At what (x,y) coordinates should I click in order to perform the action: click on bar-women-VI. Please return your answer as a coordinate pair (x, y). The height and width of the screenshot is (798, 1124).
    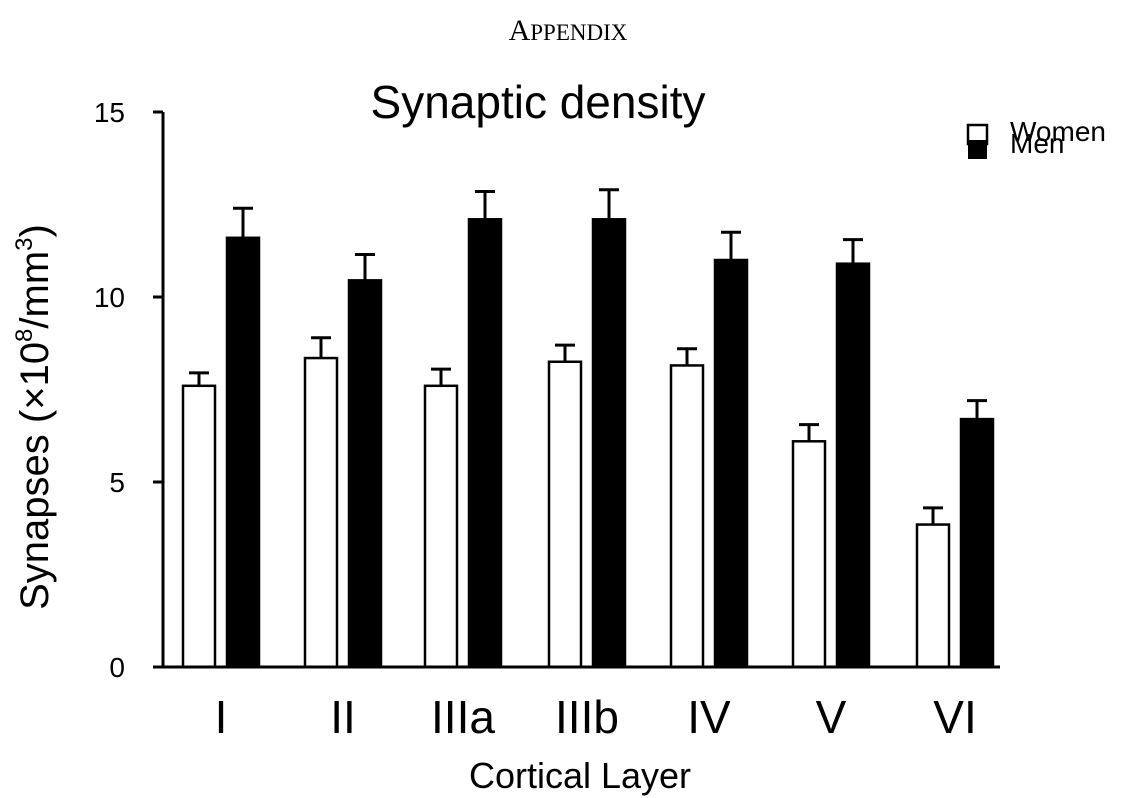
    Looking at the image, I should click on (933, 596).